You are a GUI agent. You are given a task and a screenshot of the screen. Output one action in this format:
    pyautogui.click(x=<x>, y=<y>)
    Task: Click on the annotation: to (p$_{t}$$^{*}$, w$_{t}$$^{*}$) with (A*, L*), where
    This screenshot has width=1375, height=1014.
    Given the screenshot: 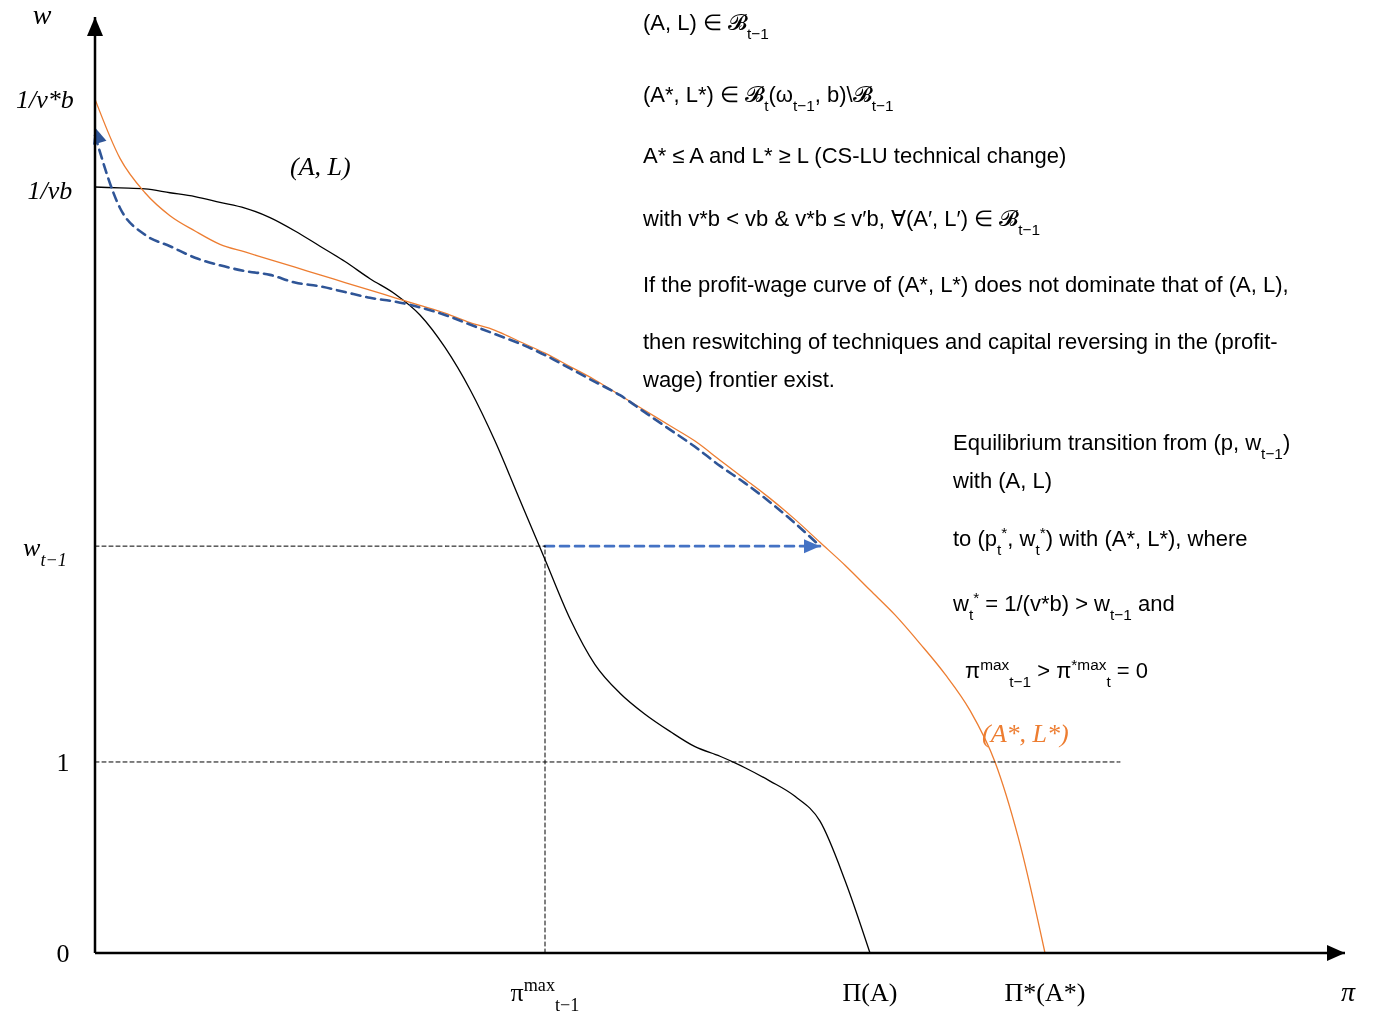 What is the action you would take?
    pyautogui.click(x=1100, y=540)
    